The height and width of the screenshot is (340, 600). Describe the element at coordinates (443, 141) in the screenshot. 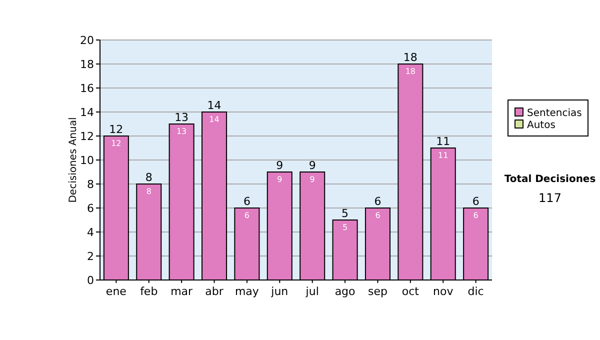

I see `total-label: 11` at that location.